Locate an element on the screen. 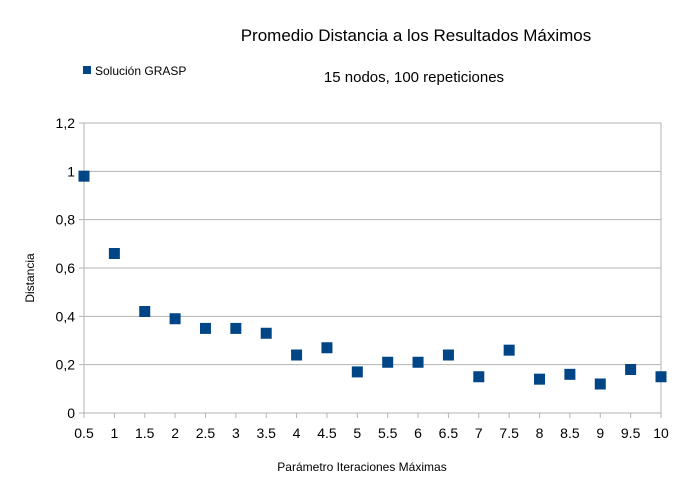 The width and height of the screenshot is (684, 489). y-axis-ticks: 0 0,2 0,4 0,6 0,8 1 1,2 is located at coordinates (70, 268).